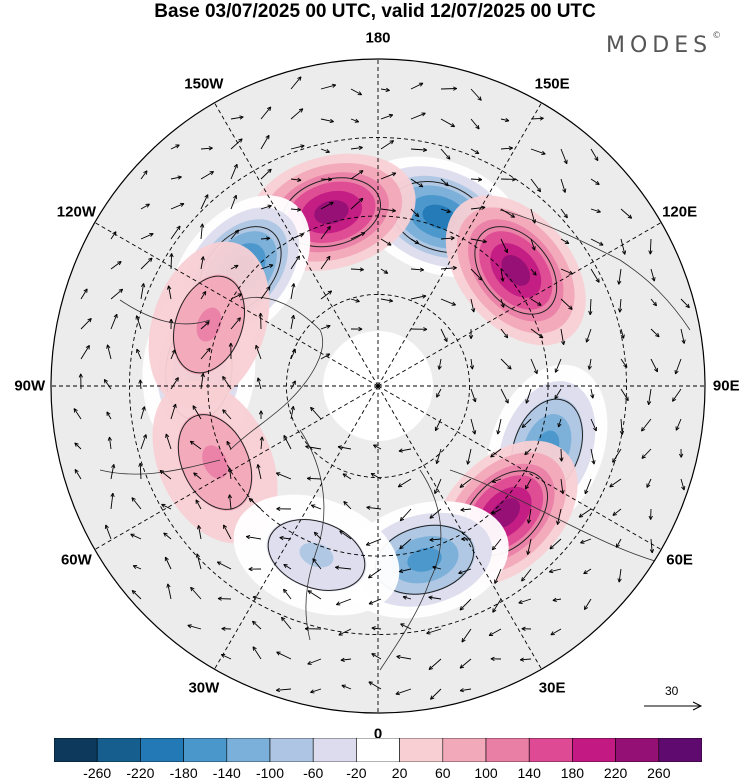 The image size is (750, 783). I want to click on longitude-label: 60W, so click(76, 560).